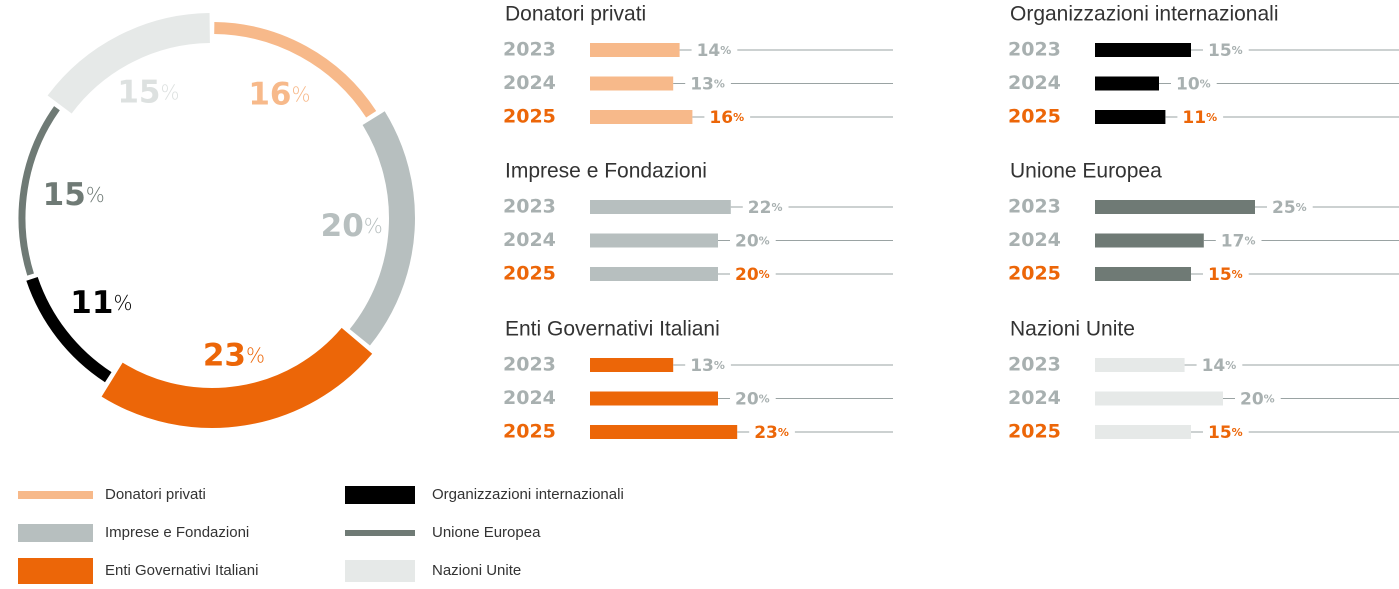 This screenshot has height=589, width=1399. I want to click on donut-label: 20%, so click(352, 225).